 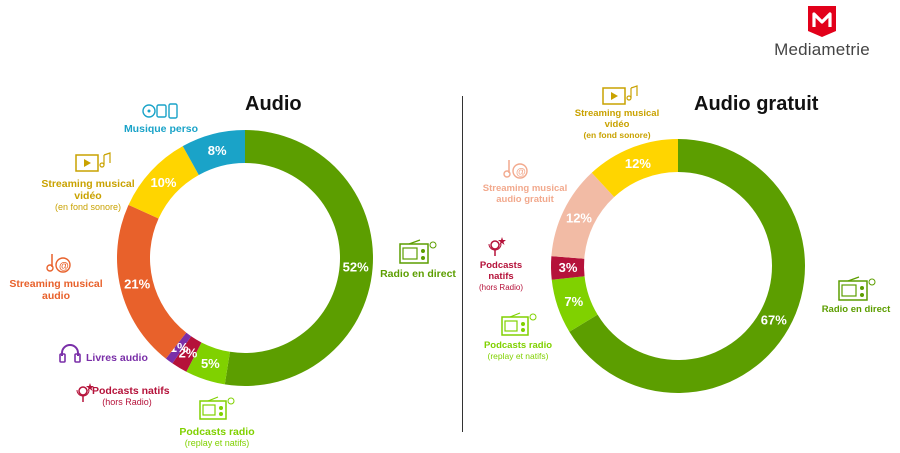 What do you see at coordinates (137, 284) in the screenshot?
I see `slice-label-audio-streaming-musical-audio: 21%` at bounding box center [137, 284].